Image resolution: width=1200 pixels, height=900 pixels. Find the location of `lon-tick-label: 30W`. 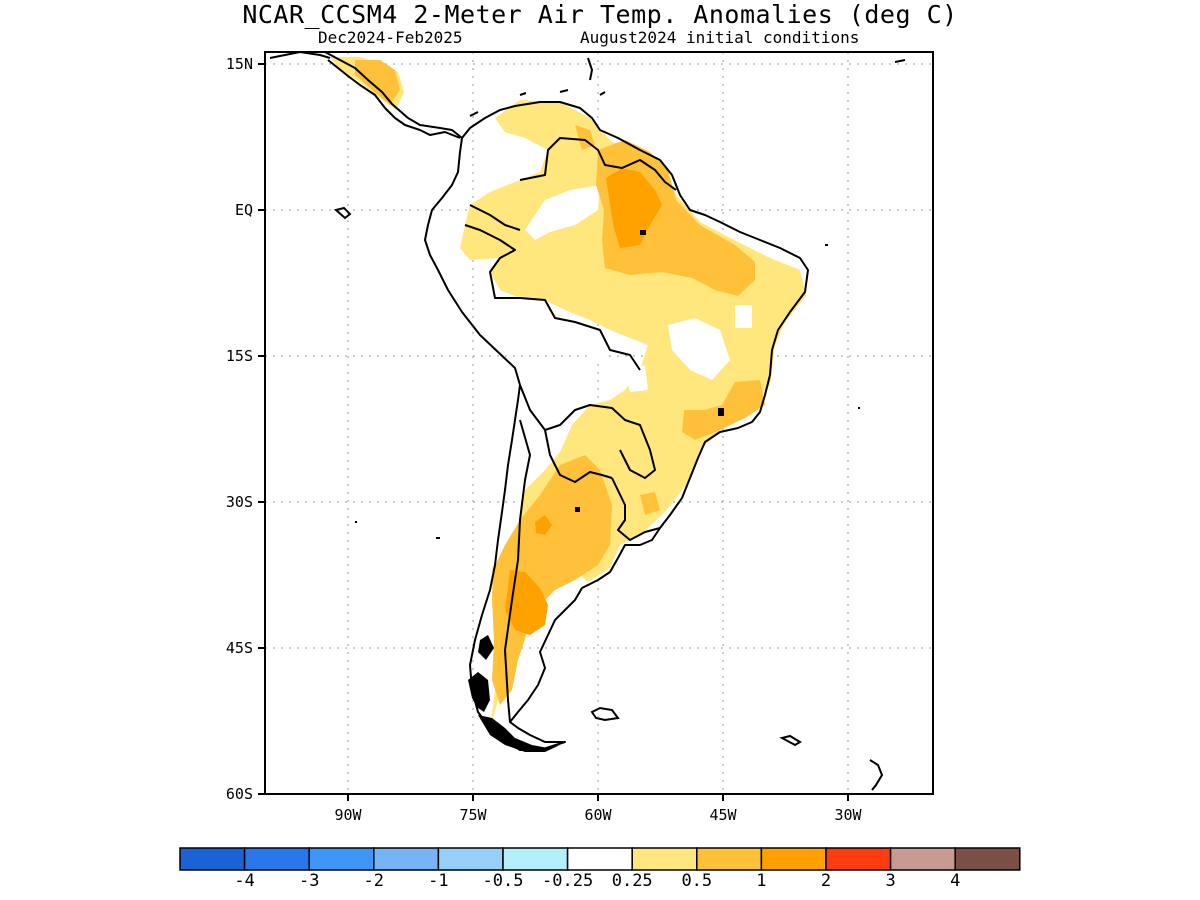

lon-tick-label: 30W is located at coordinates (848, 815).